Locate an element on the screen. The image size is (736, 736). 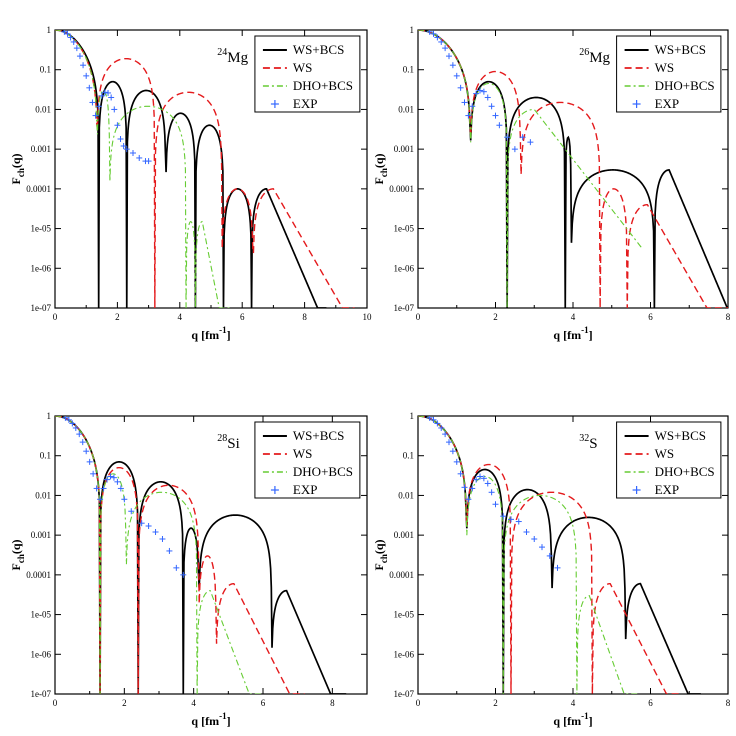
nucleus-label: 24Mg is located at coordinates (232, 56).